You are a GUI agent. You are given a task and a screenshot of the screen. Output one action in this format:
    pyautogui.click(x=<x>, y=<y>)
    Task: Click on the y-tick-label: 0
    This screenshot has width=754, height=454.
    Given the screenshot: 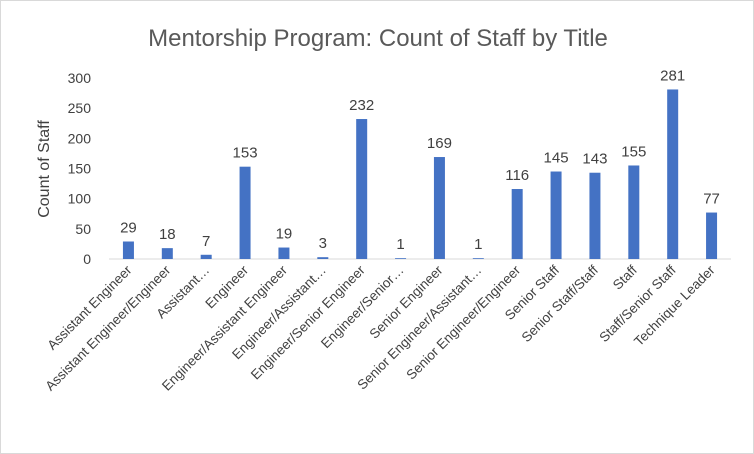 What is the action you would take?
    pyautogui.click(x=87, y=259)
    